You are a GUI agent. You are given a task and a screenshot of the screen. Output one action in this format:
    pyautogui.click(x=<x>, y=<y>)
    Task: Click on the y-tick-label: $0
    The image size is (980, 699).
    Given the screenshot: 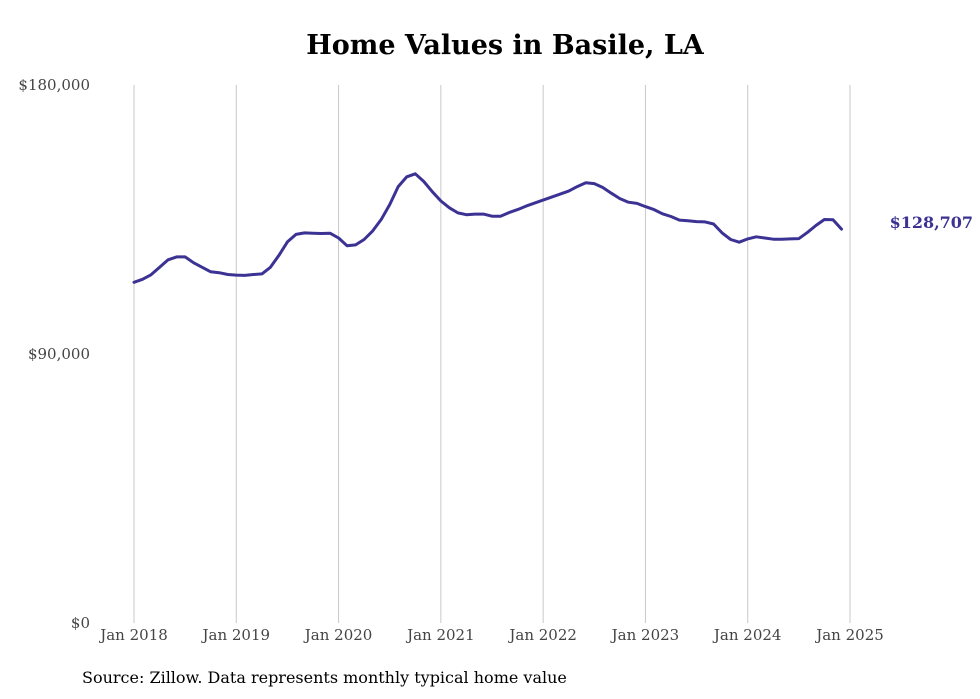 What is the action you would take?
    pyautogui.click(x=80, y=623)
    